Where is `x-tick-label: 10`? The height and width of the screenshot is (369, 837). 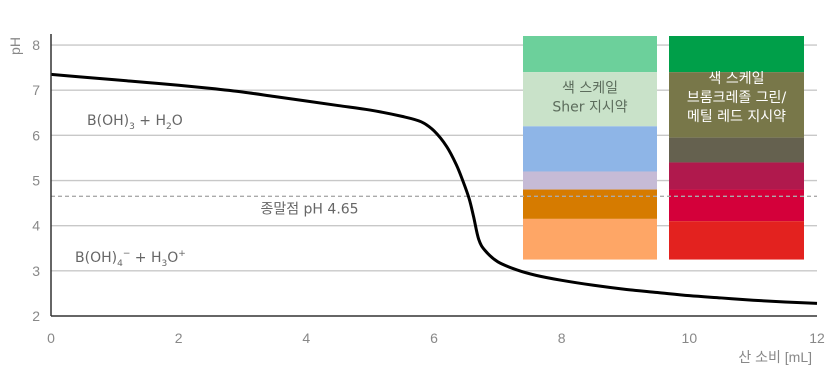 x-tick-label: 10 is located at coordinates (690, 338).